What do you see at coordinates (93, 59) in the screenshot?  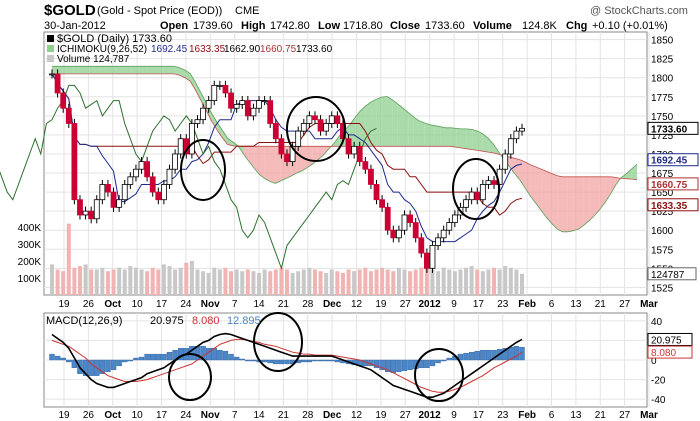 I see `volume-legend-text: Volume 124,787` at bounding box center [93, 59].